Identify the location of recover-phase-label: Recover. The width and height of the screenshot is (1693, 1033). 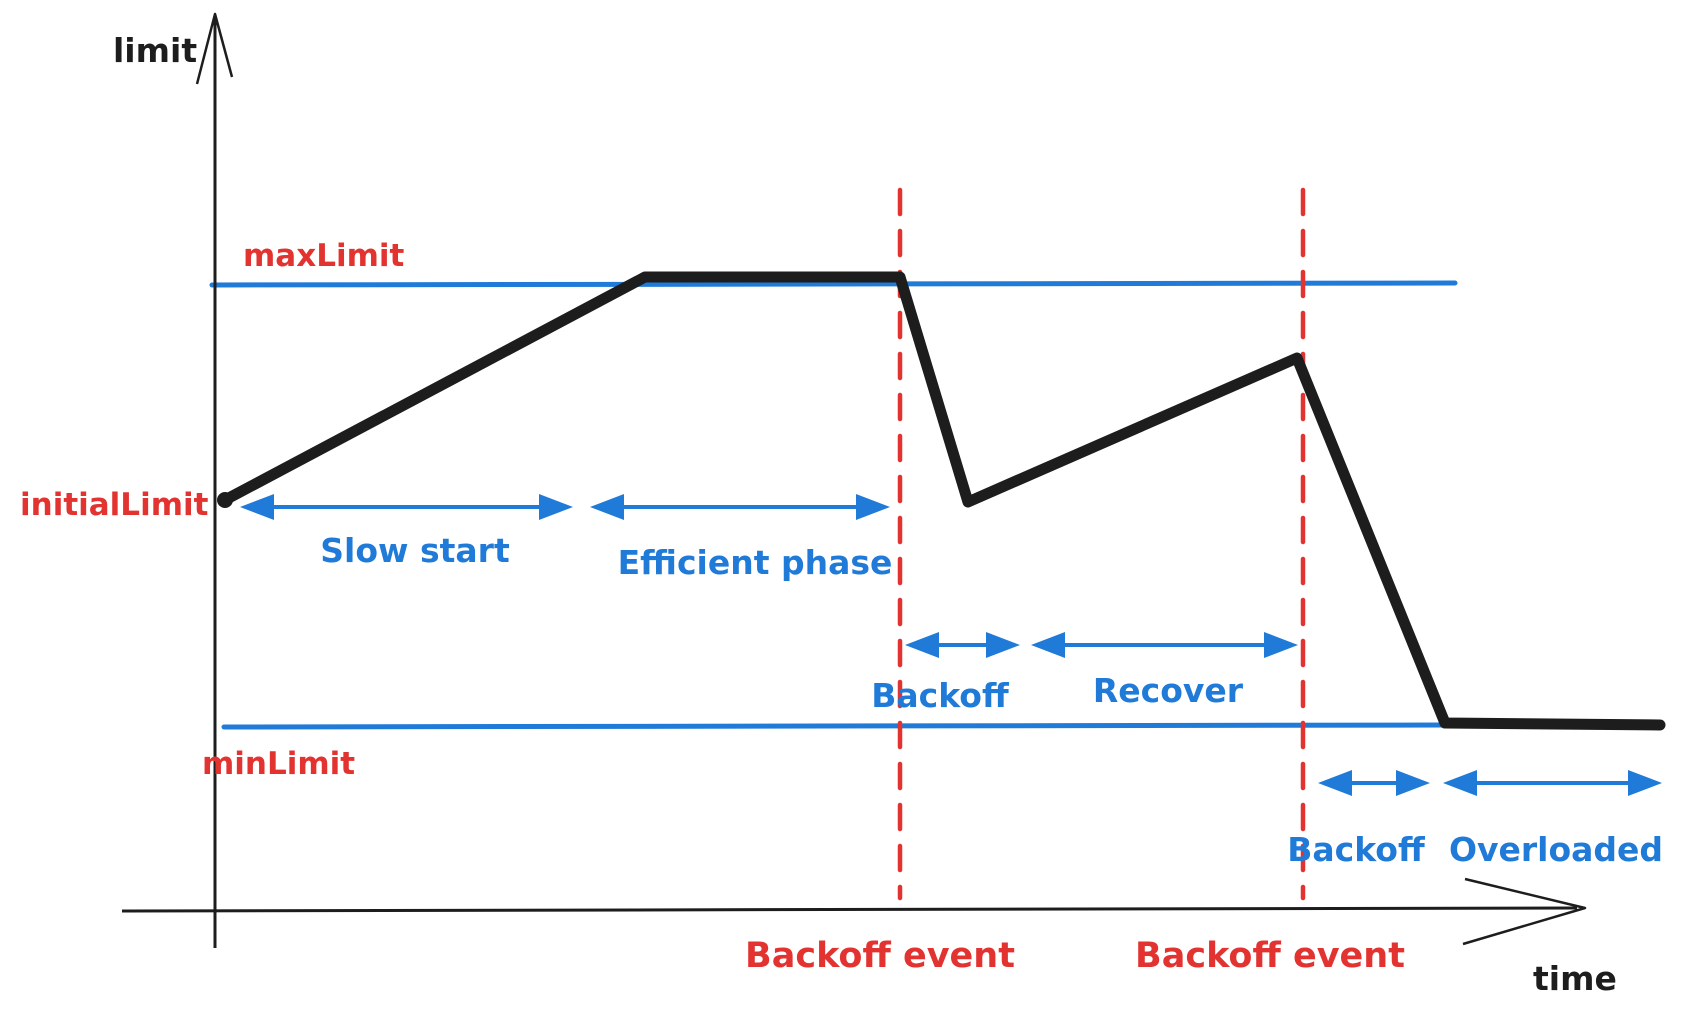
(1168, 690).